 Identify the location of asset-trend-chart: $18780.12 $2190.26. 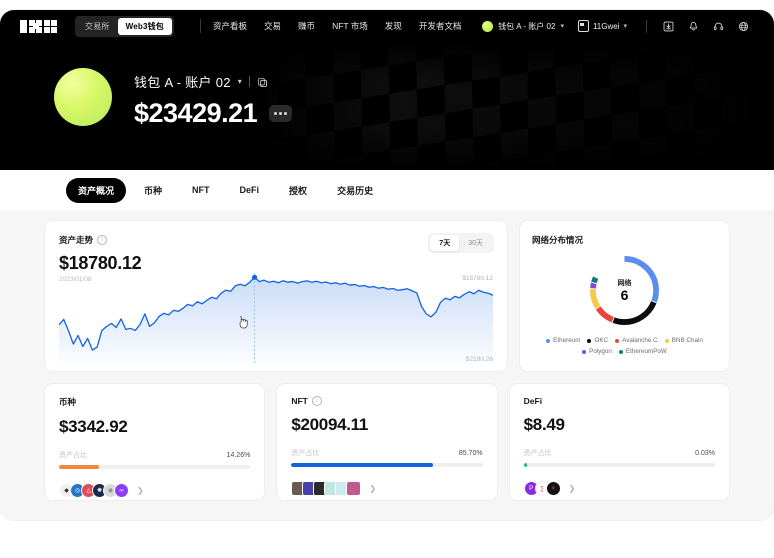
(276, 319).